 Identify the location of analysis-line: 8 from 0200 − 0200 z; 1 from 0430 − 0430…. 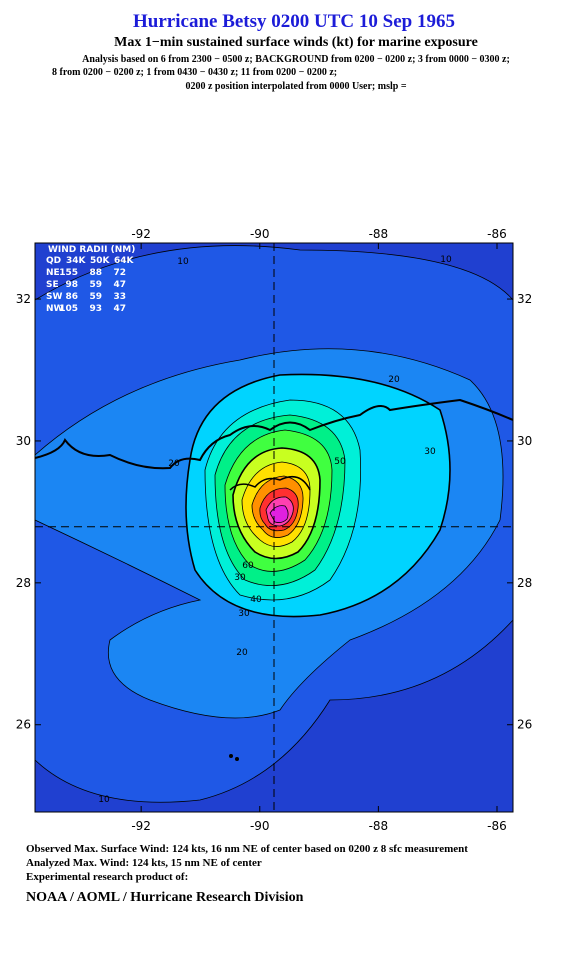
(194, 72).